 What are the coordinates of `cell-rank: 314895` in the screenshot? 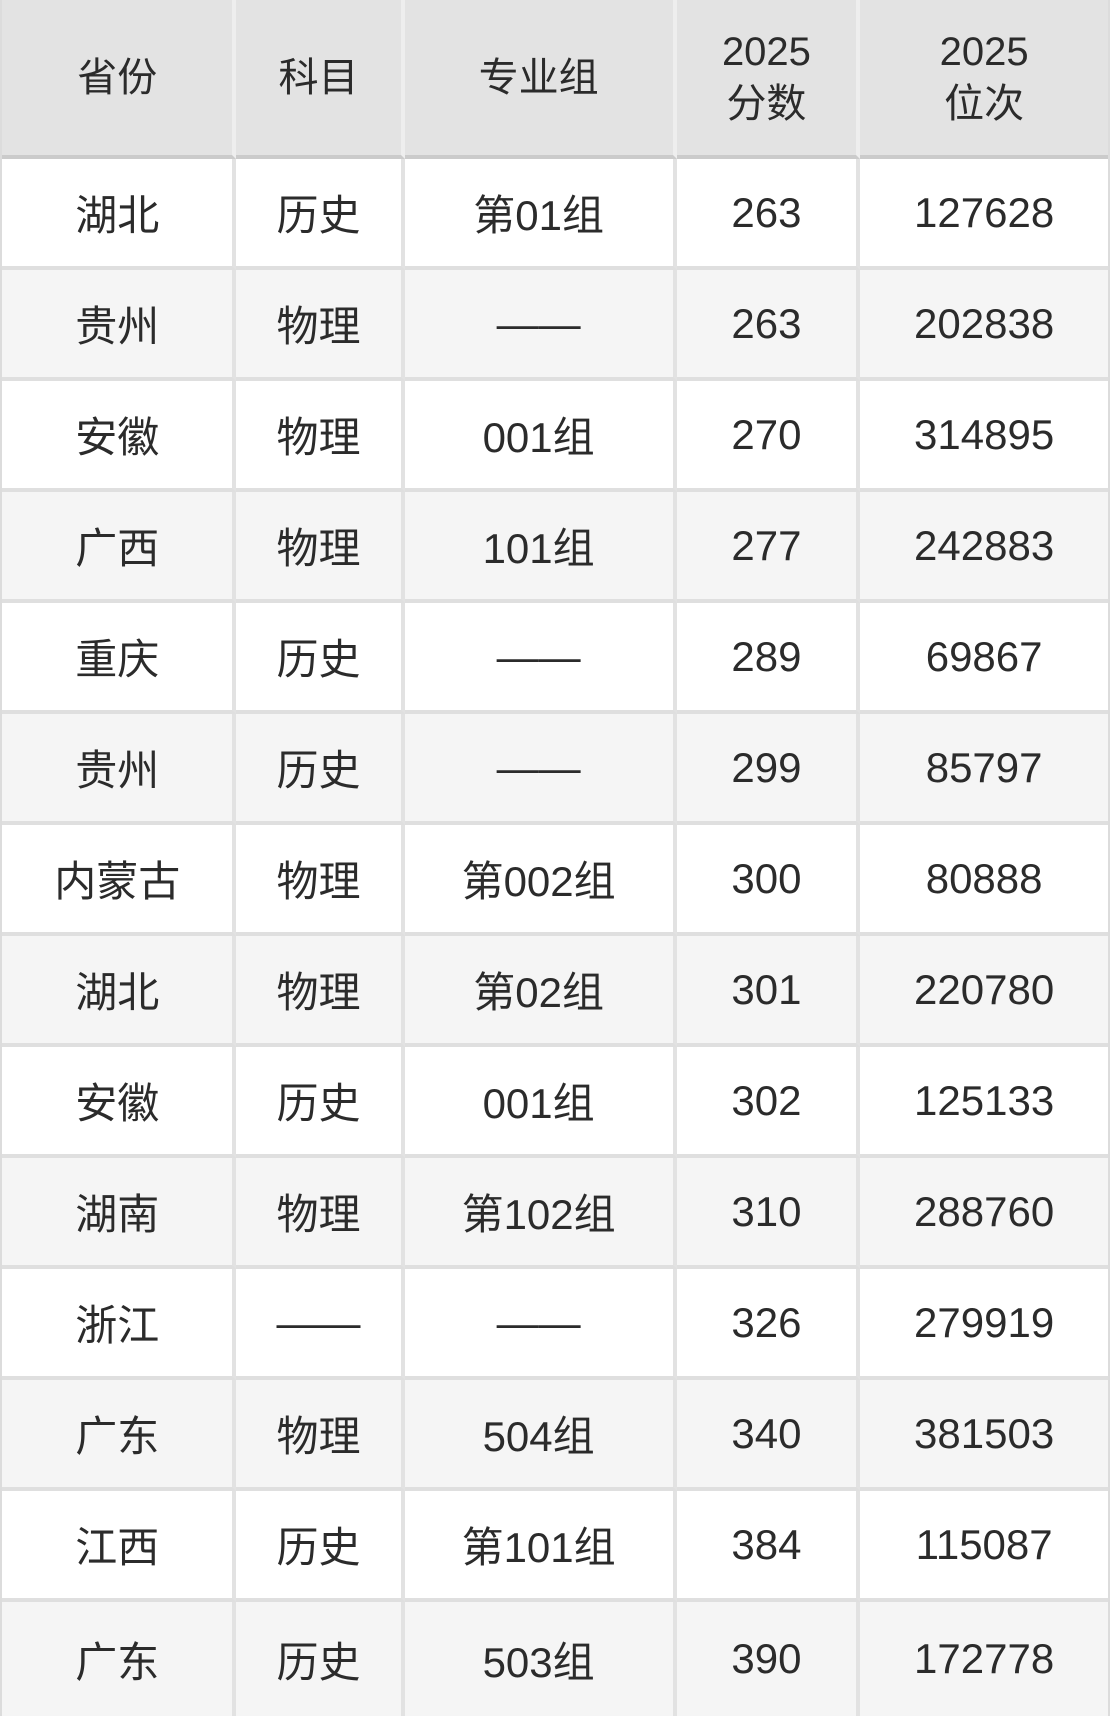 It's located at (984, 436).